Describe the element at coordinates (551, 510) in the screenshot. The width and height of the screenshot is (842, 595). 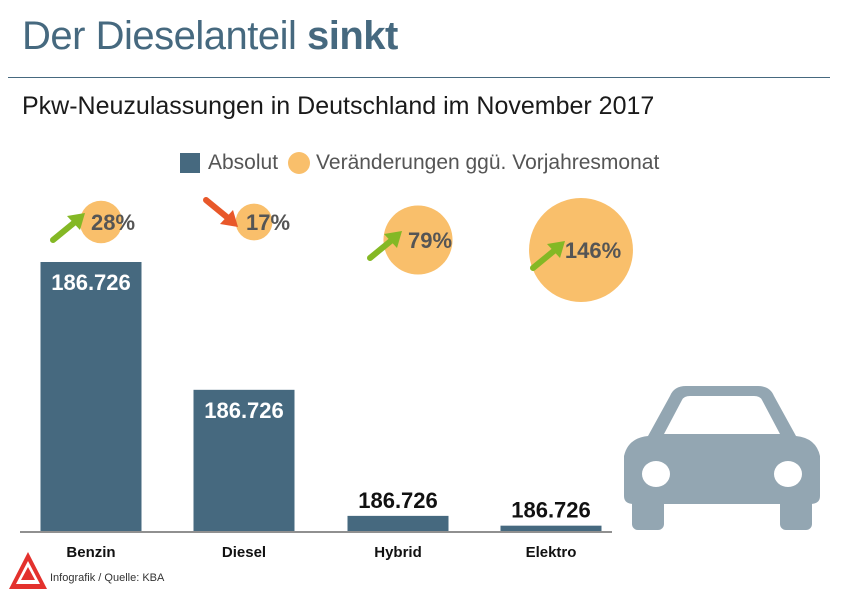
I see `value-label-elektro: 186.726` at that location.